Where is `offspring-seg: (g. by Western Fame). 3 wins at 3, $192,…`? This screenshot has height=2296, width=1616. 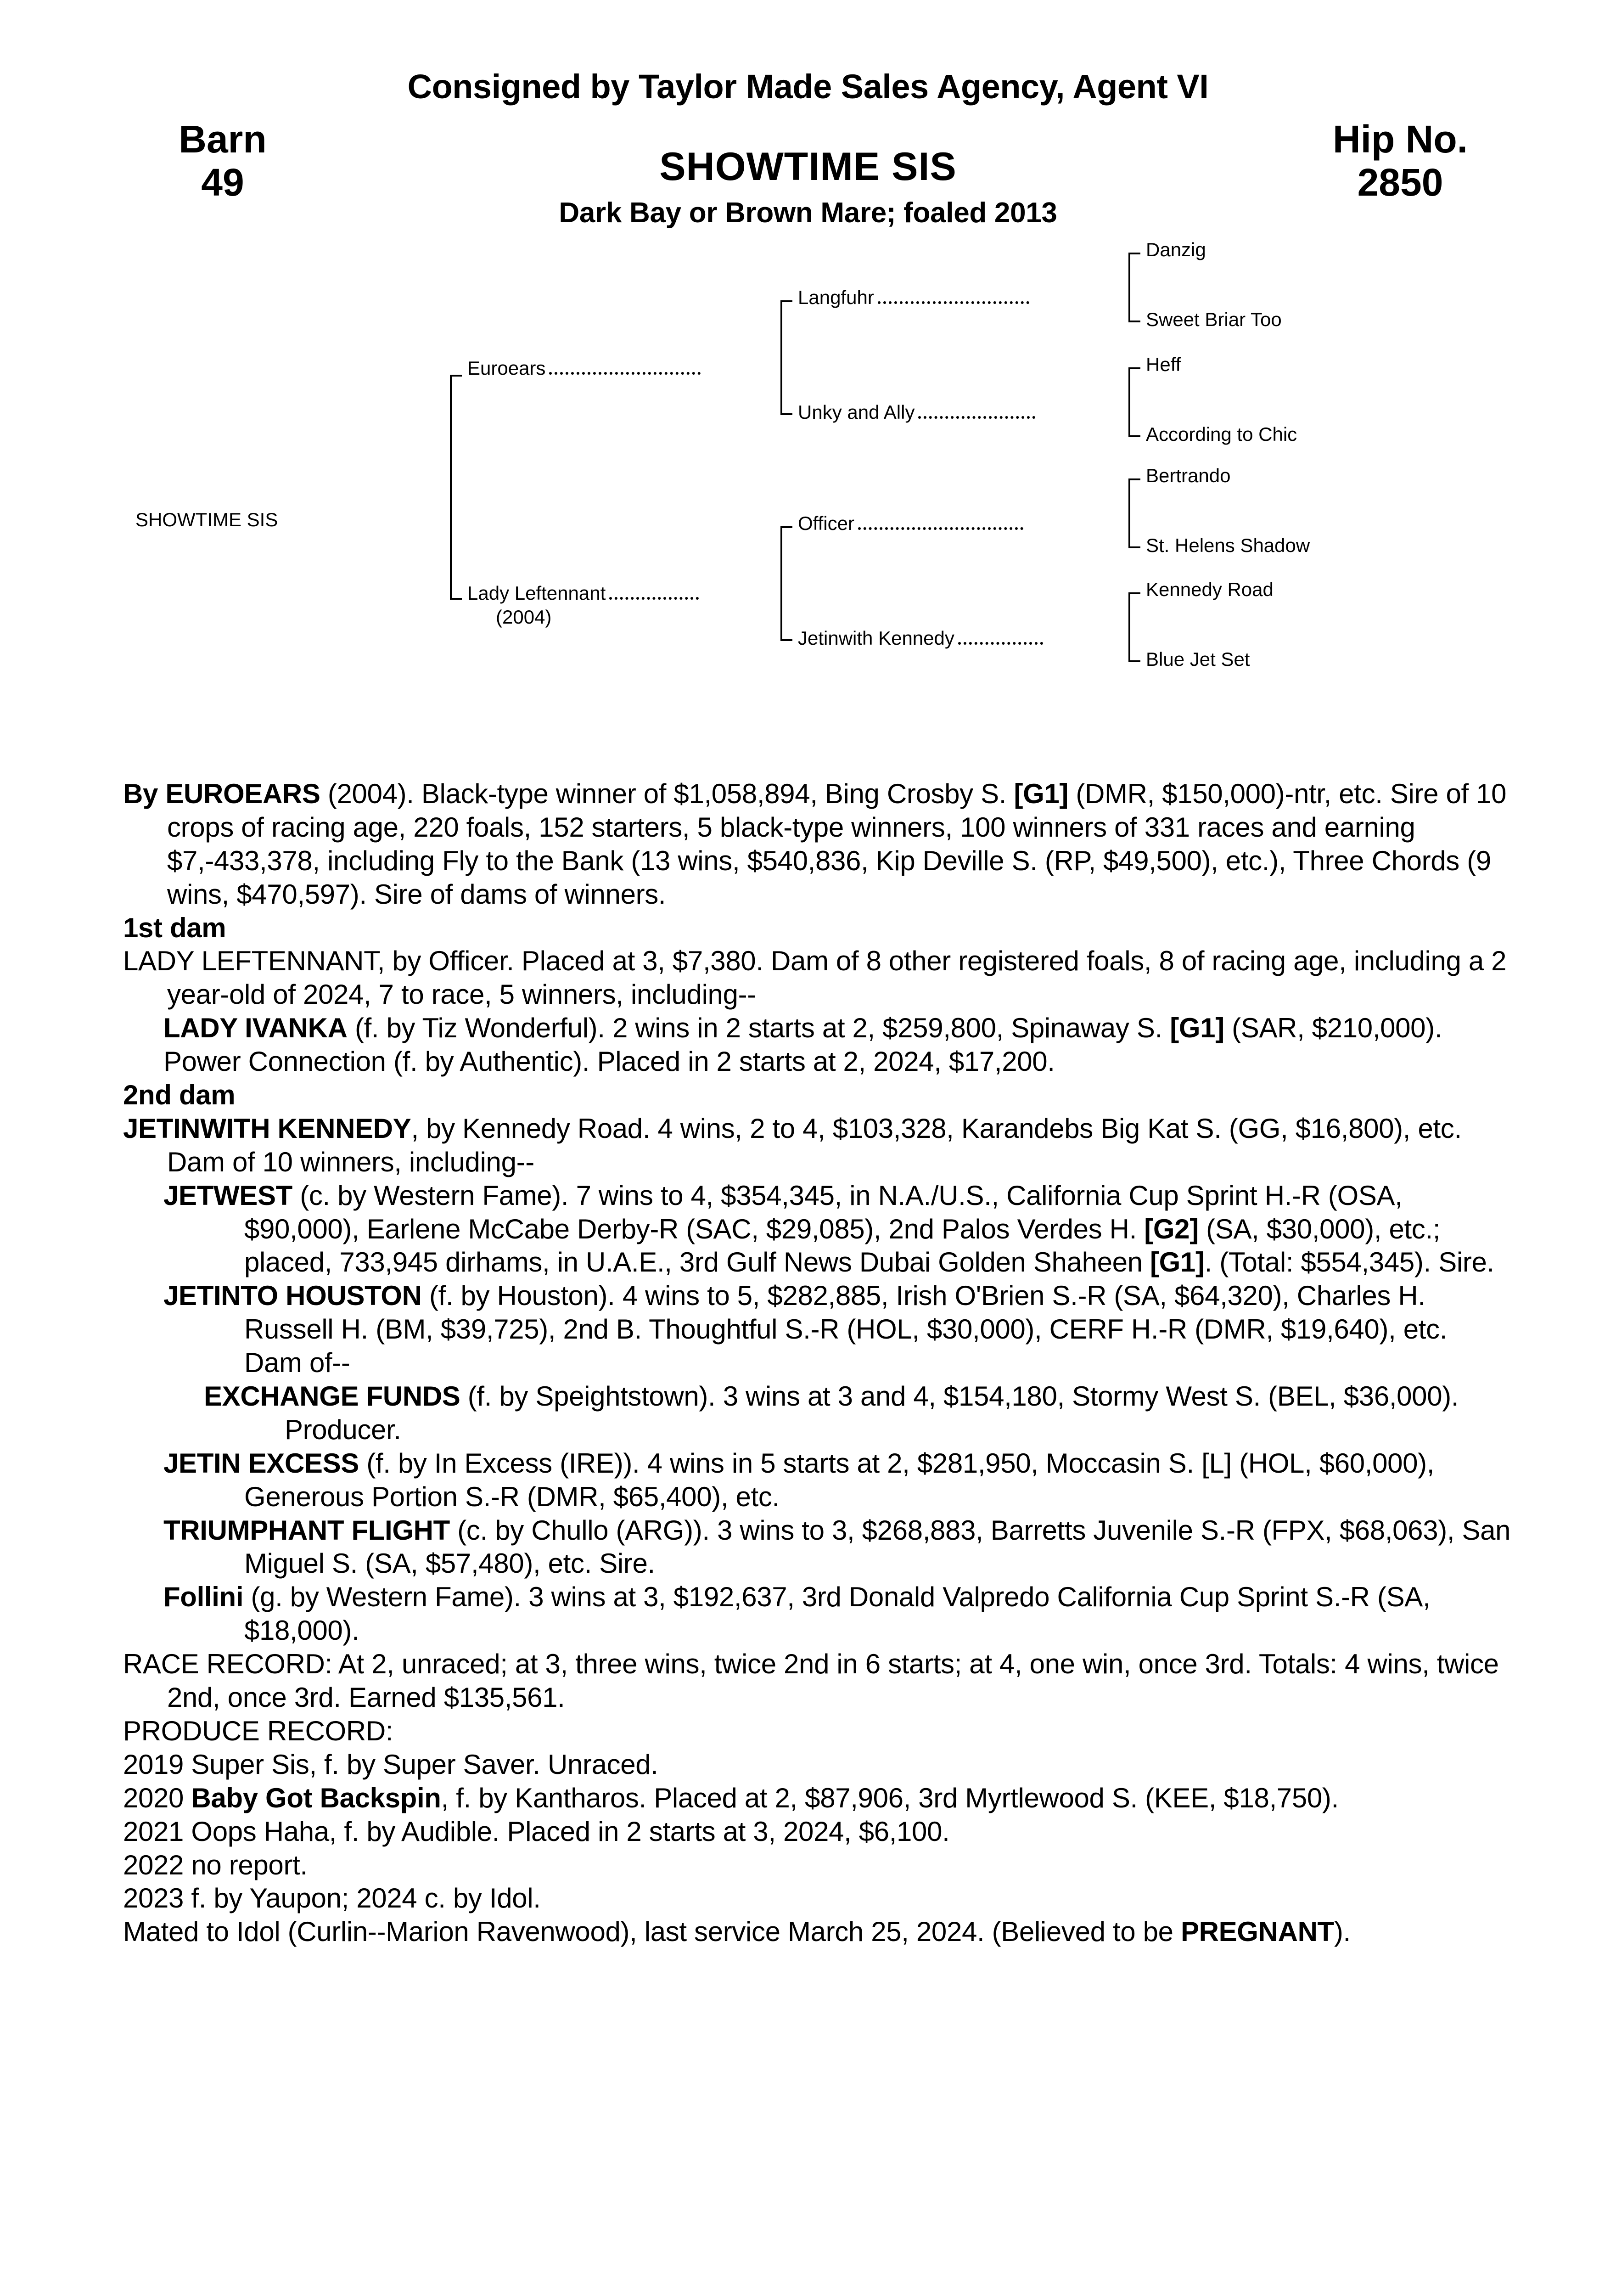
offspring-seg: (g. by Western Fame). 3 wins at 3, $192,… is located at coordinates (837, 1613).